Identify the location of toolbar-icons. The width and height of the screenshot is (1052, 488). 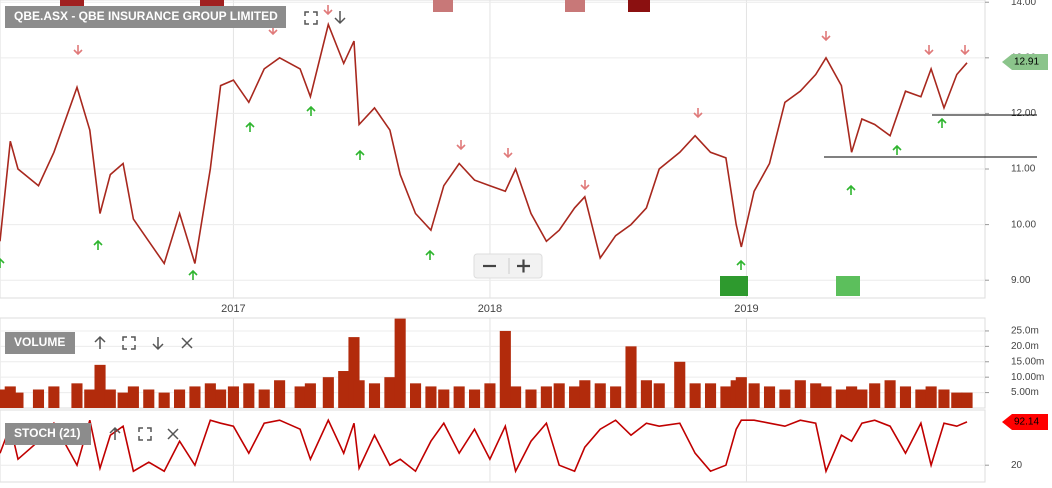
(325, 18).